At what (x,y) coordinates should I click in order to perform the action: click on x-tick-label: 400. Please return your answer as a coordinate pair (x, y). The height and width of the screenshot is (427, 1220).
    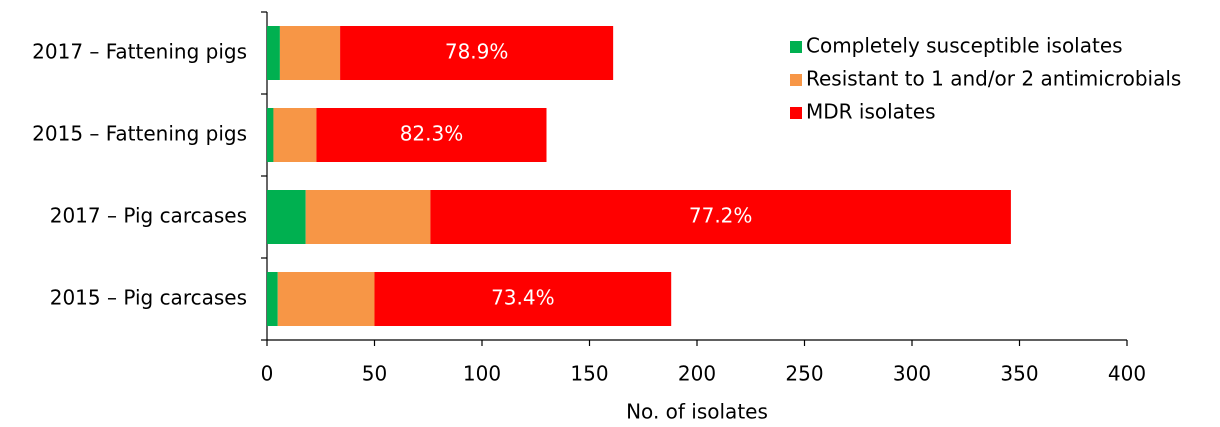
    Looking at the image, I should click on (1127, 374).